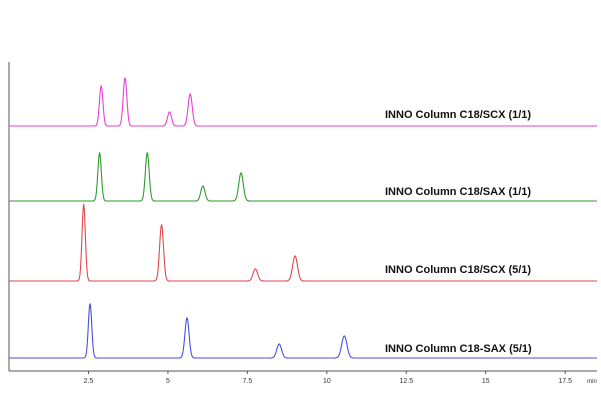  Describe the element at coordinates (168, 381) in the screenshot. I see `x-tick-label: 5` at that location.